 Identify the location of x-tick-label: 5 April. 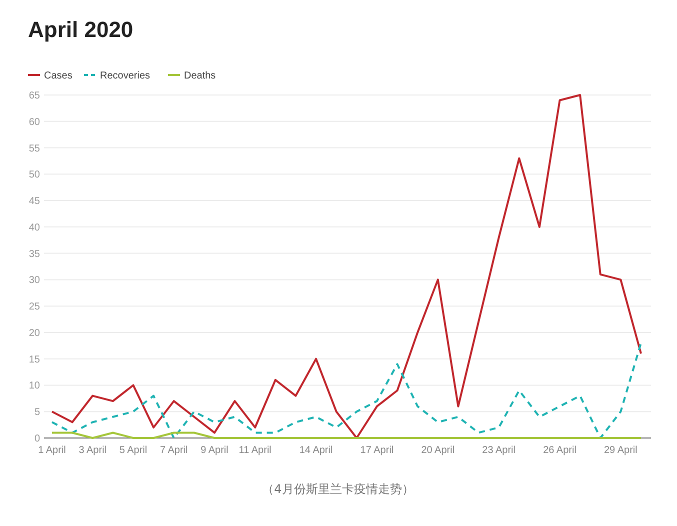
(133, 450).